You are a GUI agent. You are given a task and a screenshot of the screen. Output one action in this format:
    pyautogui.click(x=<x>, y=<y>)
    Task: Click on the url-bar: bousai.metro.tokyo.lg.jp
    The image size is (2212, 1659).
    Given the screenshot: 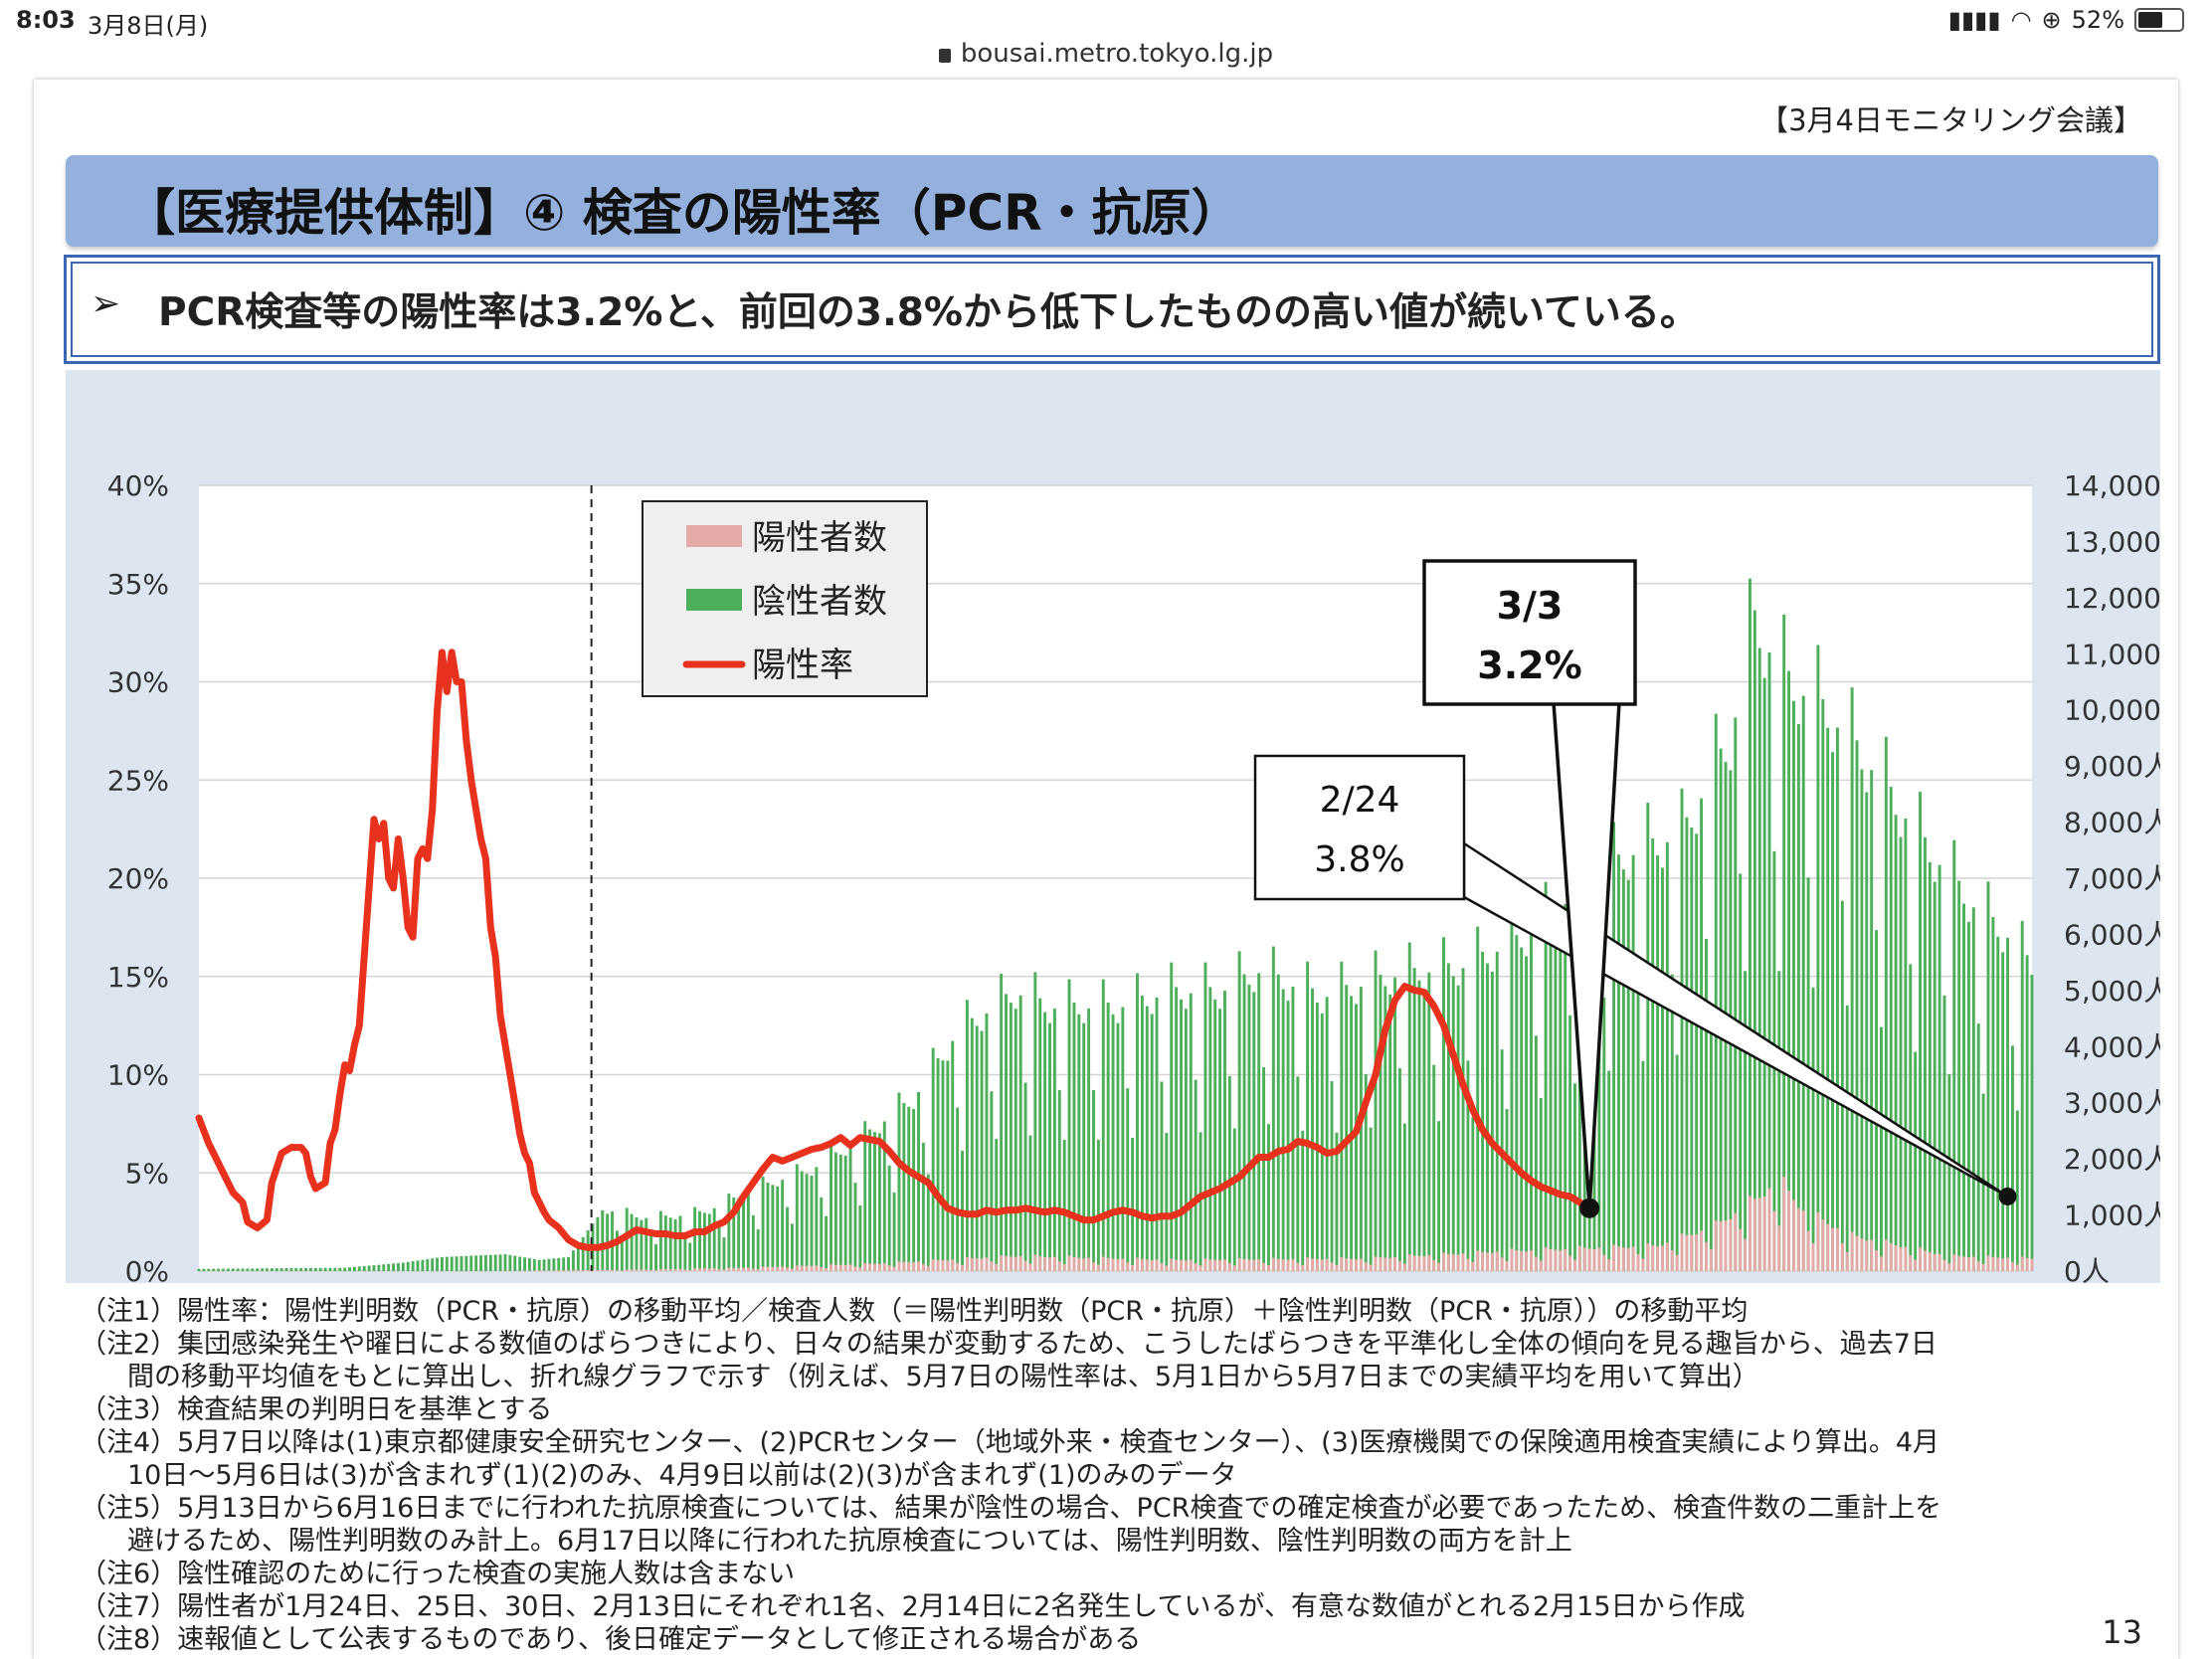 What is the action you would take?
    pyautogui.click(x=1106, y=54)
    